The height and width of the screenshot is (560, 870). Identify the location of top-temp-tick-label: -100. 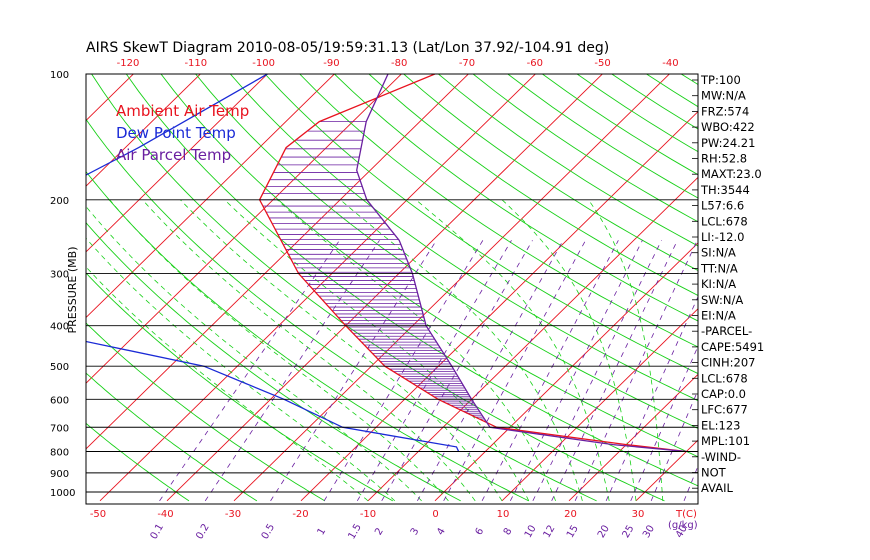
(263, 63).